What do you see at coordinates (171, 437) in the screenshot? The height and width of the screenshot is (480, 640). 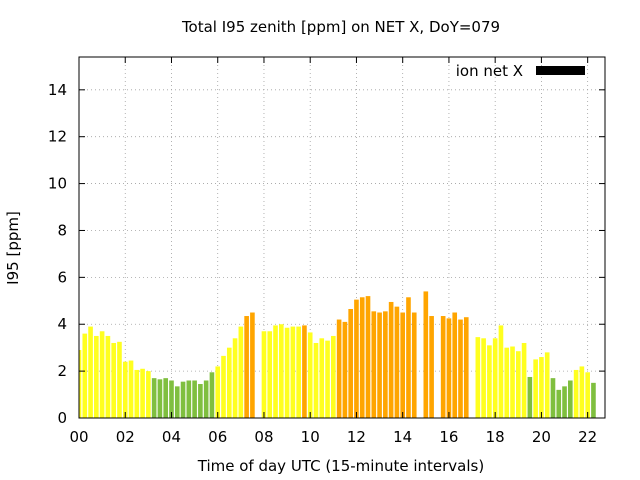 I see `x-tick-label: 04` at bounding box center [171, 437].